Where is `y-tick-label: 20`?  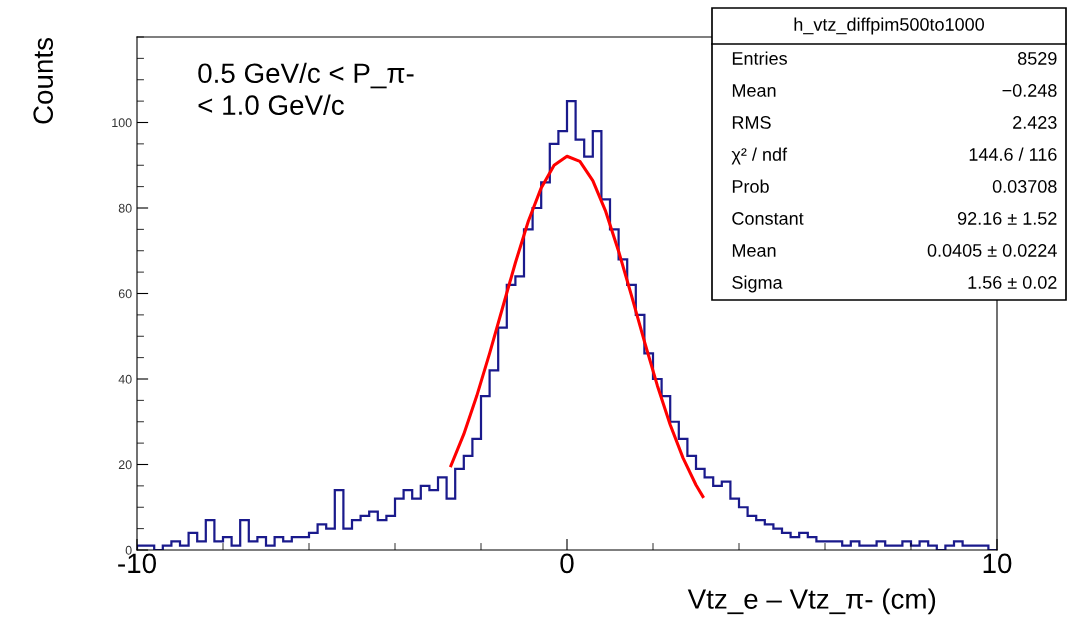
y-tick-label: 20 is located at coordinates (125, 465).